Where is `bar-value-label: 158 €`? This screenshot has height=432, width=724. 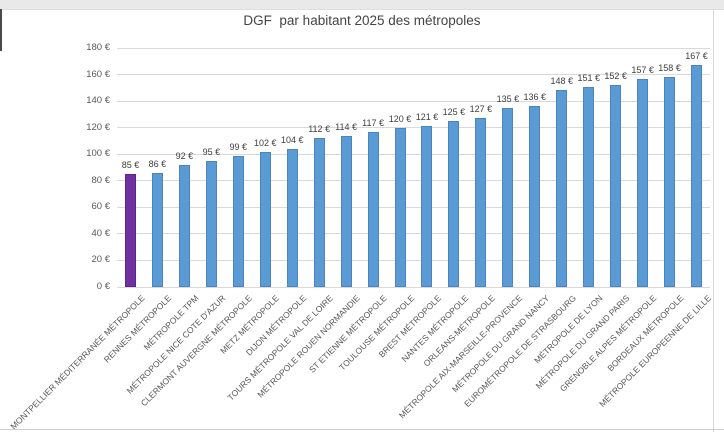 bar-value-label: 158 € is located at coordinates (669, 68).